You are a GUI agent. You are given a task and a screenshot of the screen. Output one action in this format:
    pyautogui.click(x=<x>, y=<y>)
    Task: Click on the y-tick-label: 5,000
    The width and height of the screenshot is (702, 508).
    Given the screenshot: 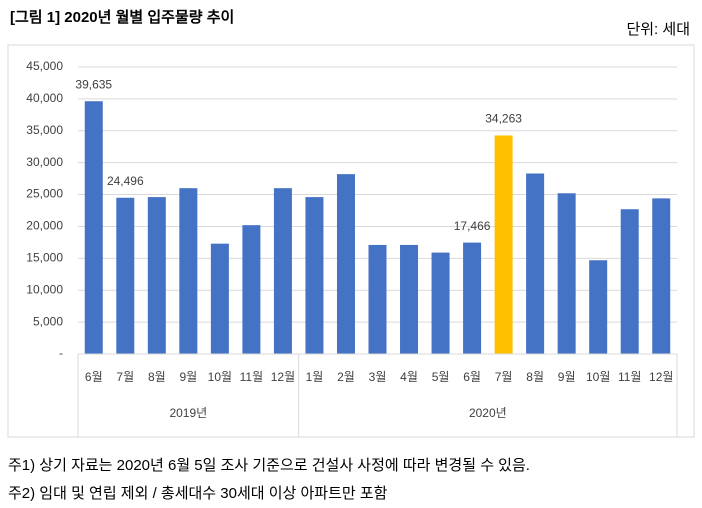 What is the action you would take?
    pyautogui.click(x=48, y=321)
    